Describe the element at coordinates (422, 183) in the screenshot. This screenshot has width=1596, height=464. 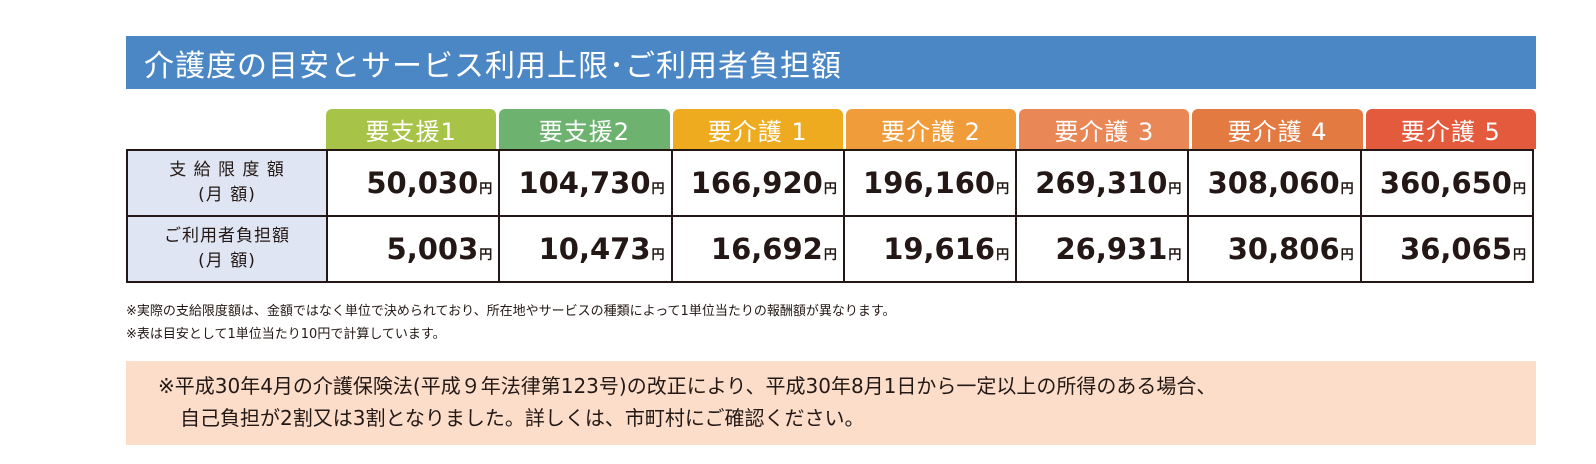
I see `amount-value: 50,030` at that location.